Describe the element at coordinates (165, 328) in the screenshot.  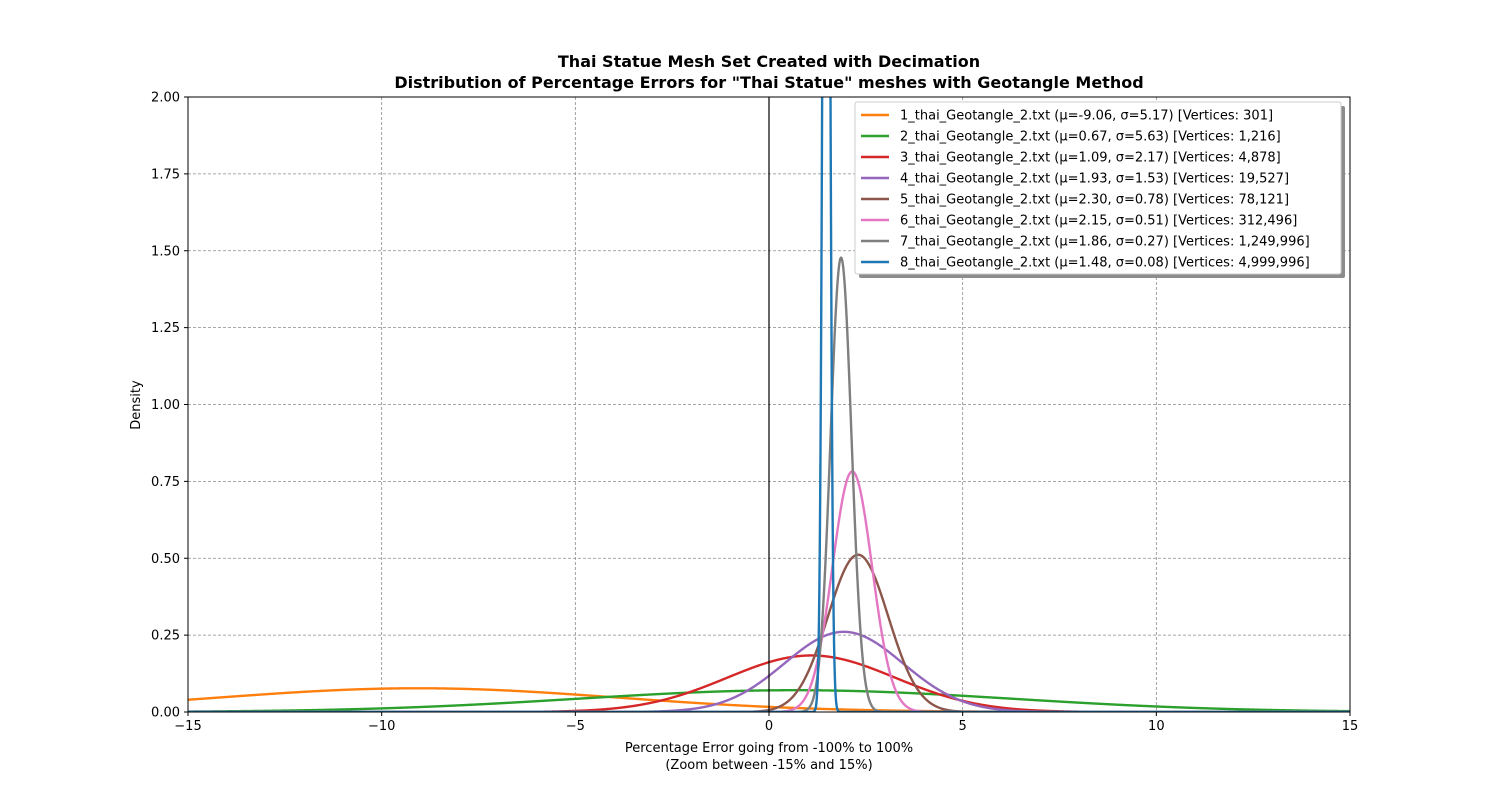
I see `y-tick-label: 1.25` at that location.